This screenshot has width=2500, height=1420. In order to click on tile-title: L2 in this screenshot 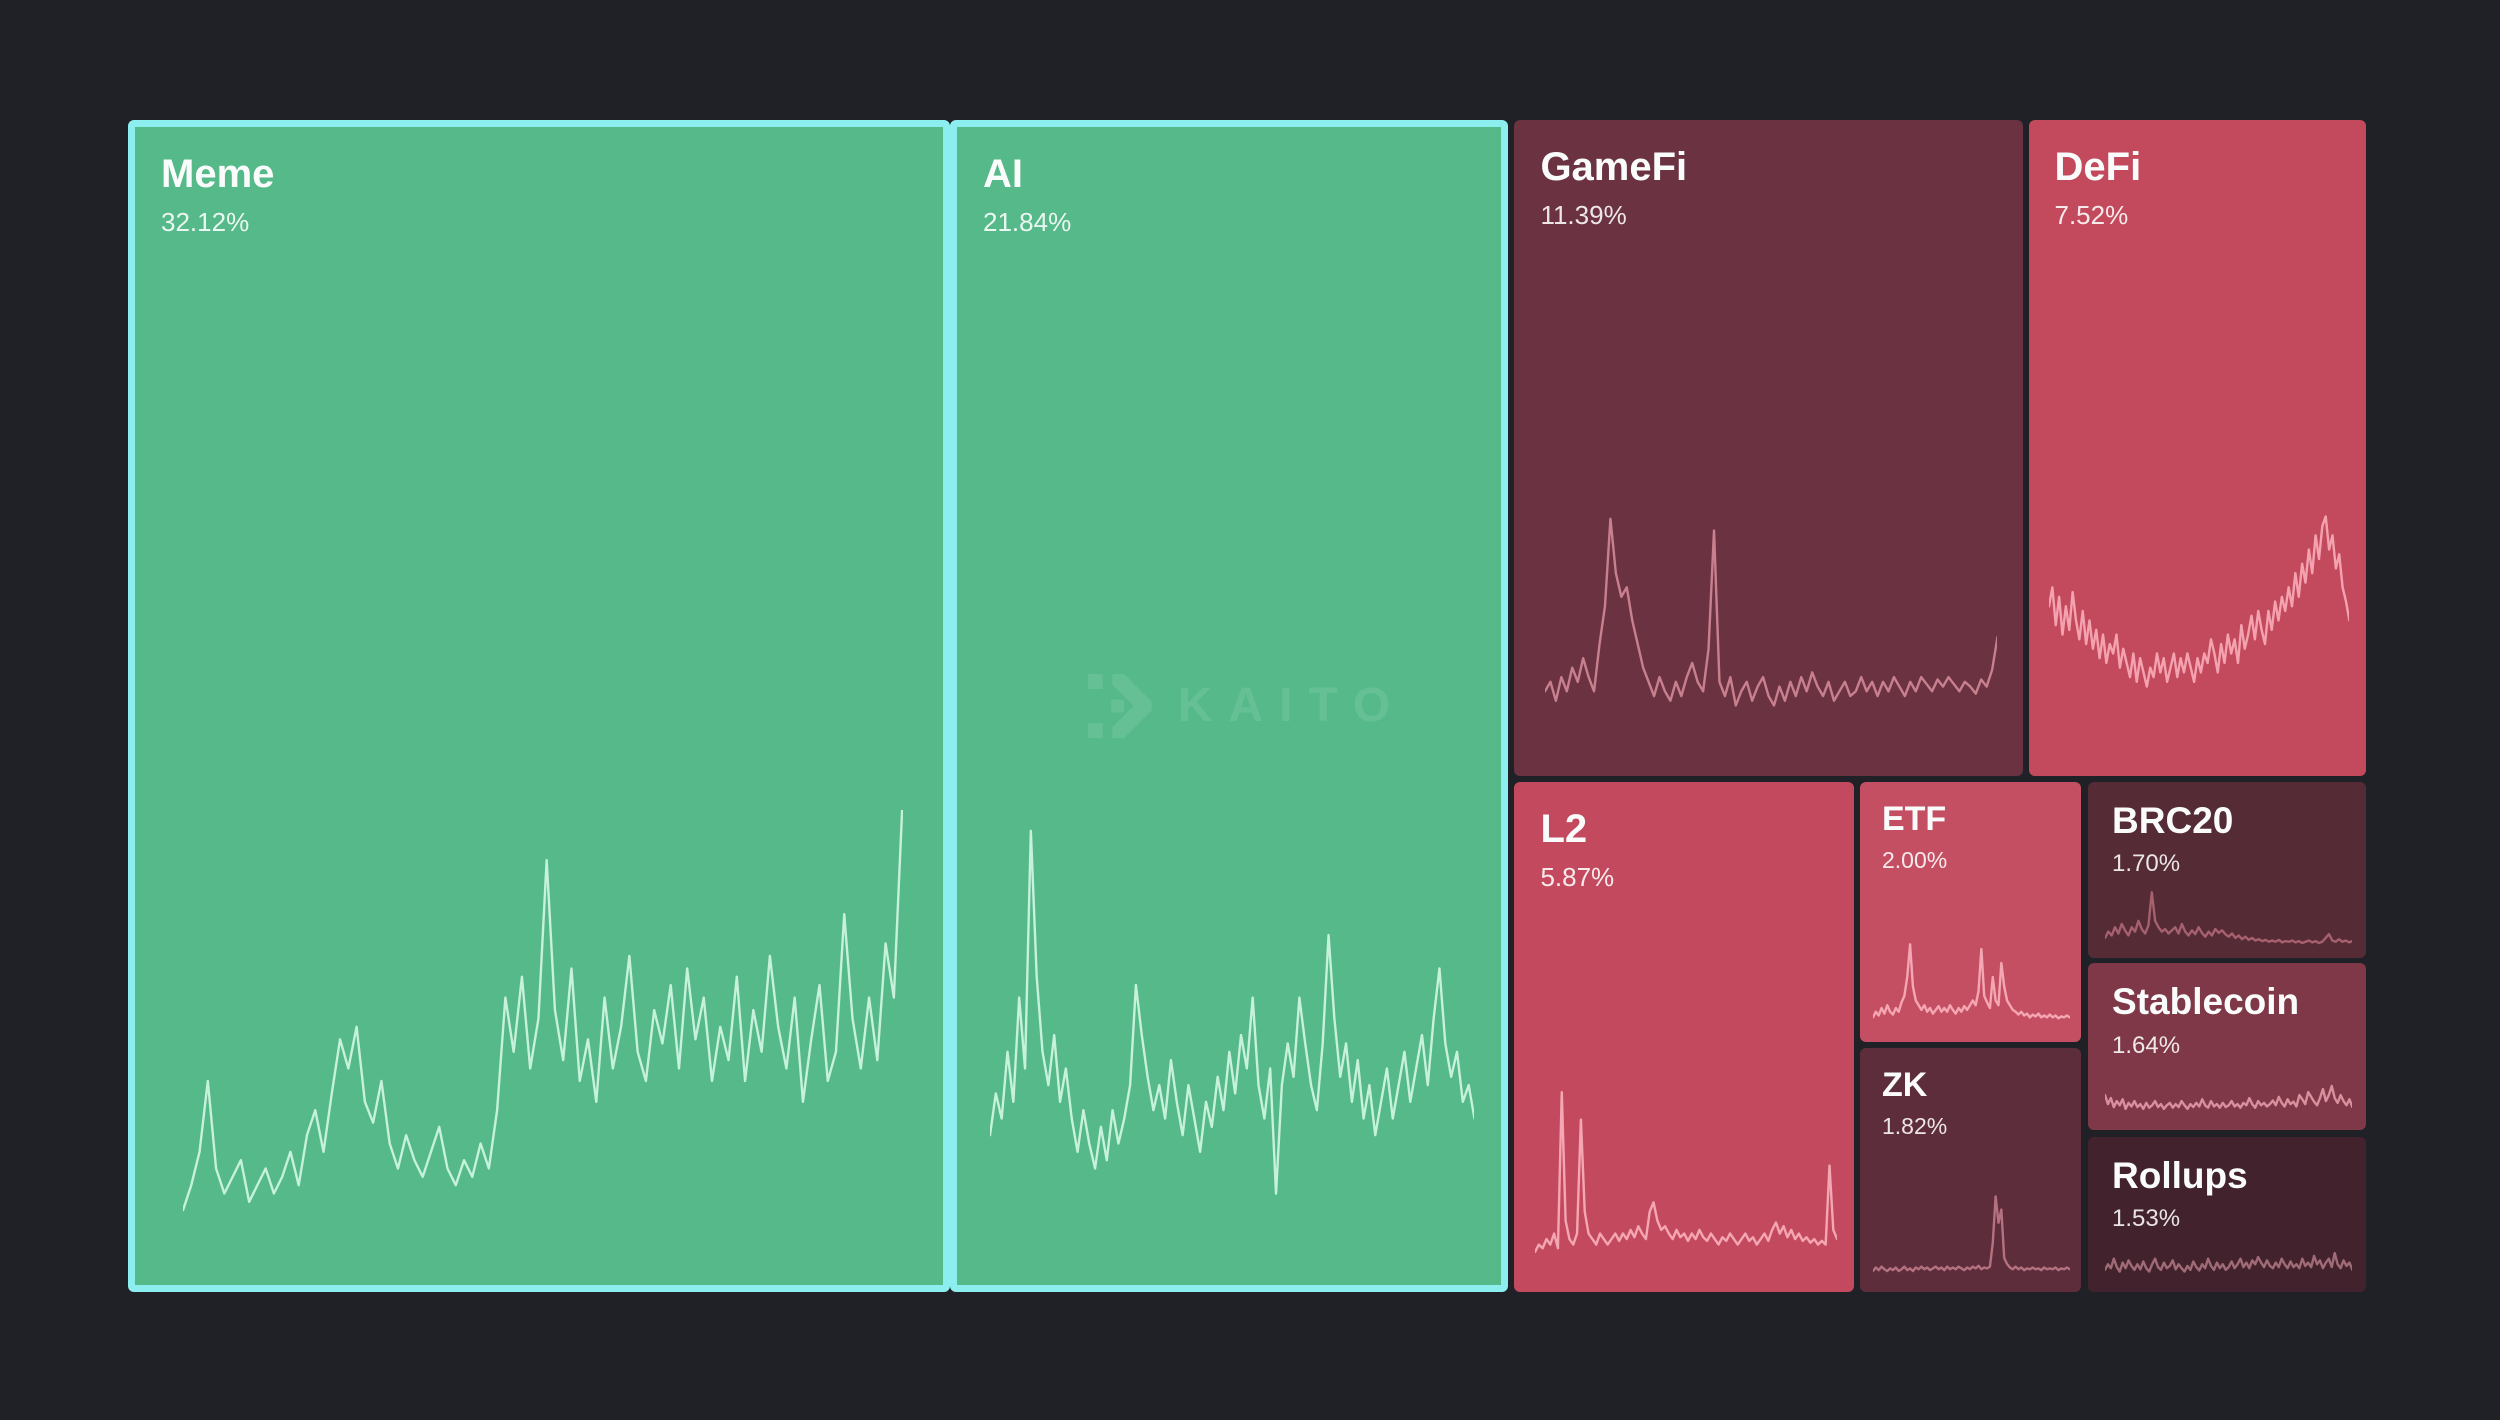, I will do `click(1564, 828)`.